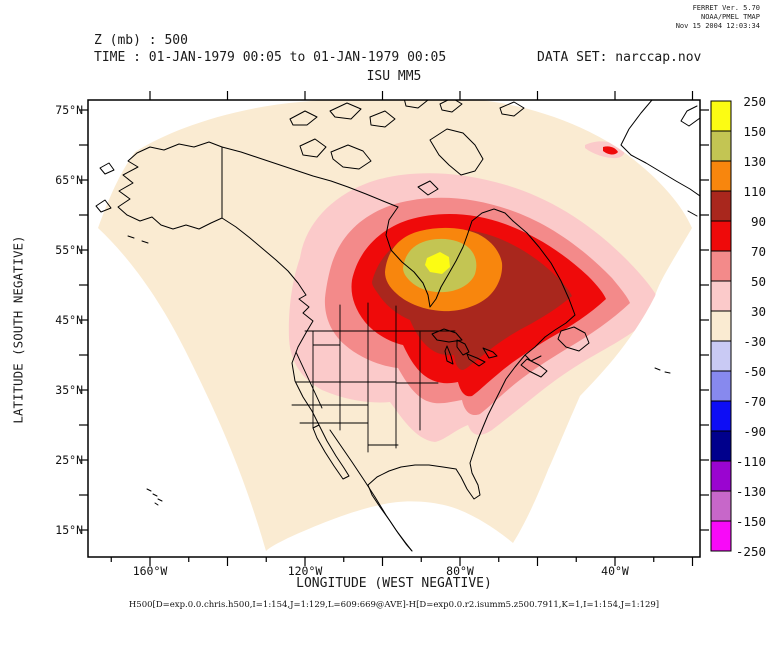 This screenshot has width=768, height=662. Describe the element at coordinates (751, 521) in the screenshot. I see `colorbar-tick-label: -150` at that location.